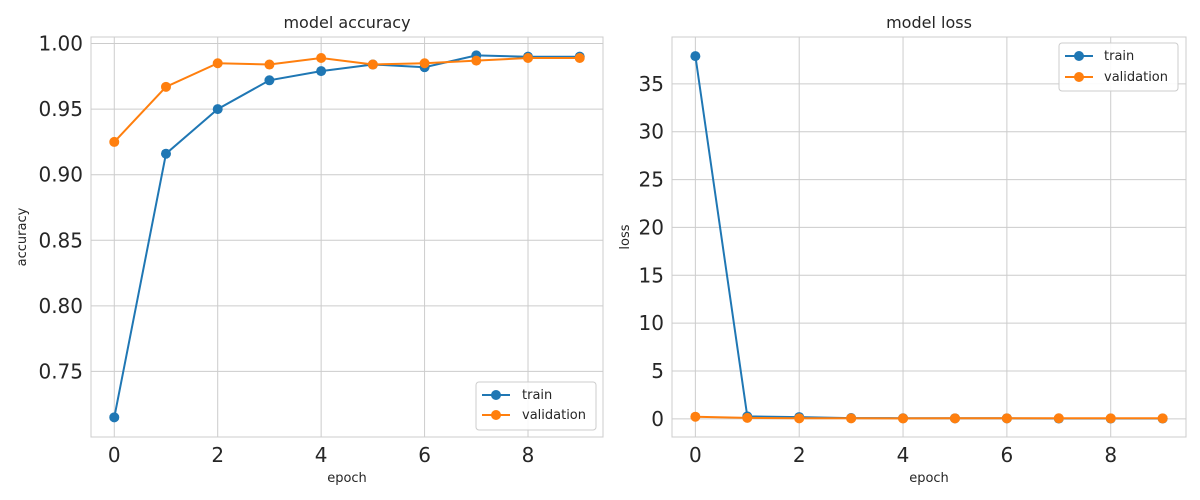 The width and height of the screenshot is (1200, 500). What do you see at coordinates (695, 455) in the screenshot?
I see `loss-x-tick-label: 0` at bounding box center [695, 455].